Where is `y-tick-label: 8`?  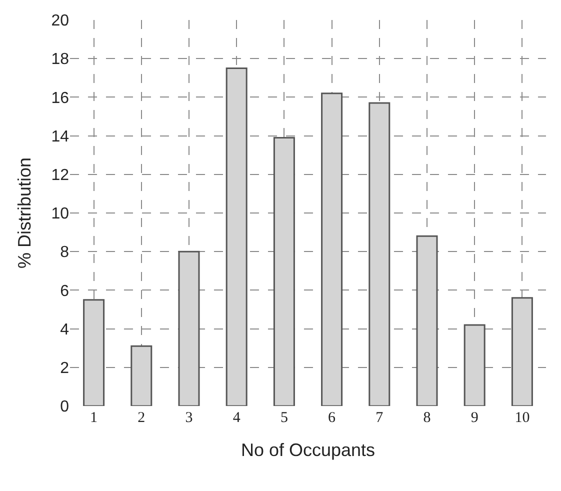
y-tick-label: 8 is located at coordinates (65, 253).